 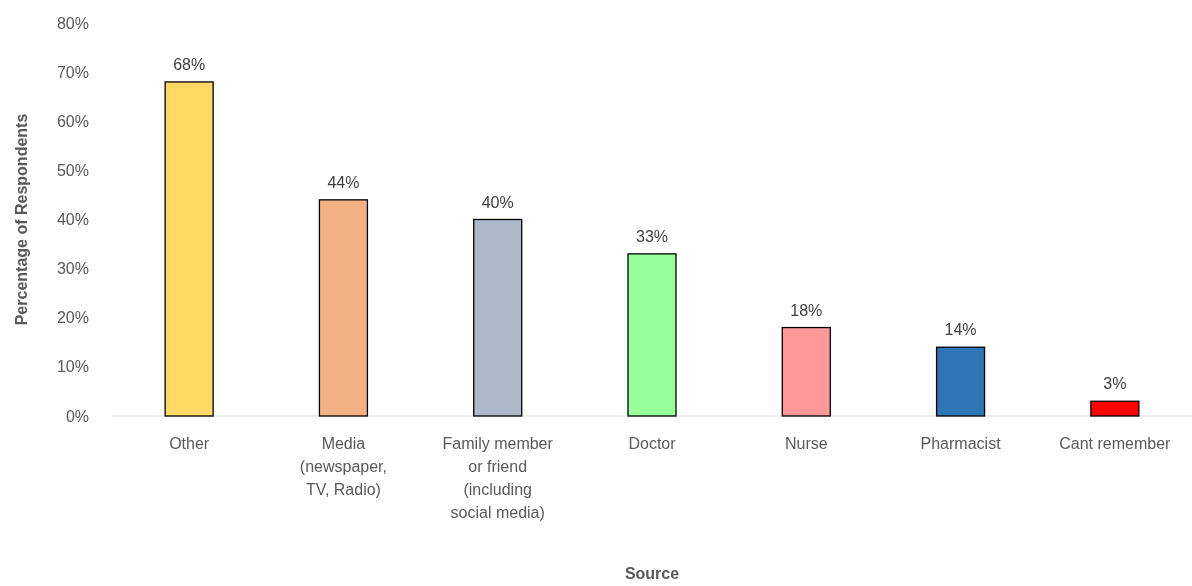 What do you see at coordinates (343, 182) in the screenshot?
I see `data-label: 44%` at bounding box center [343, 182].